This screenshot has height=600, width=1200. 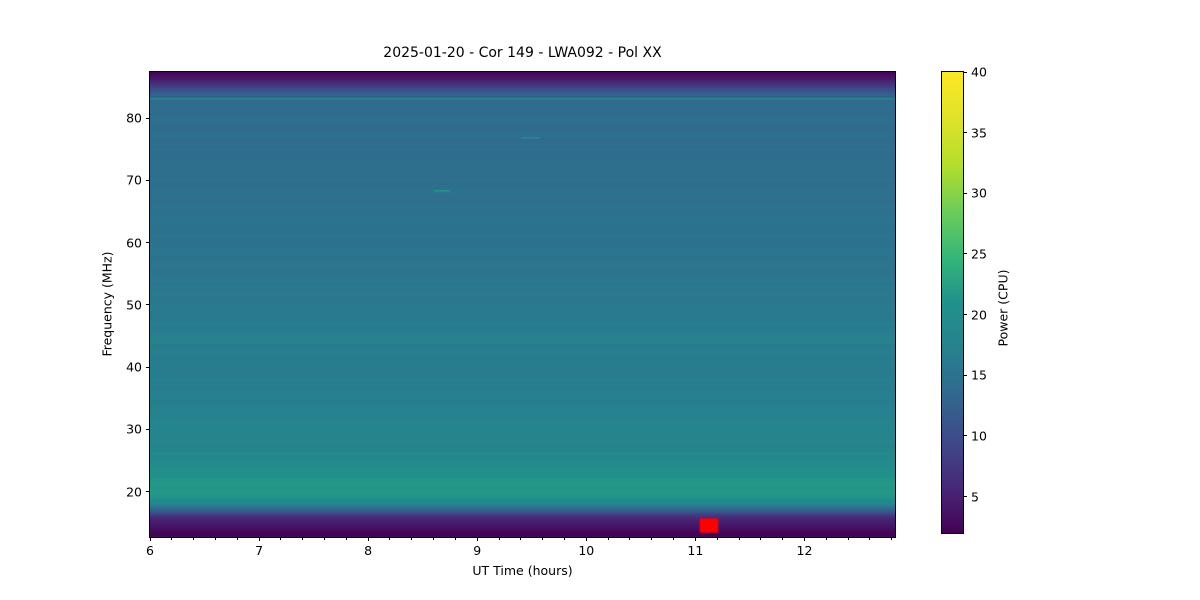 I want to click on colorbar-gradient, so click(x=952, y=302).